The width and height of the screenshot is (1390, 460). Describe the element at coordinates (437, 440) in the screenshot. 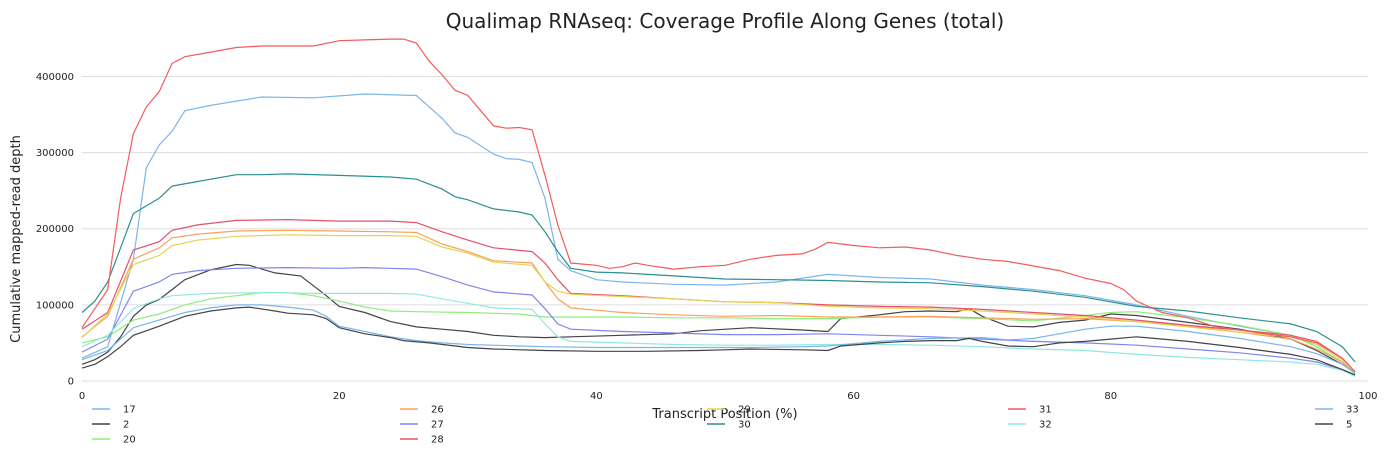

I see `legend-label: 28` at that location.